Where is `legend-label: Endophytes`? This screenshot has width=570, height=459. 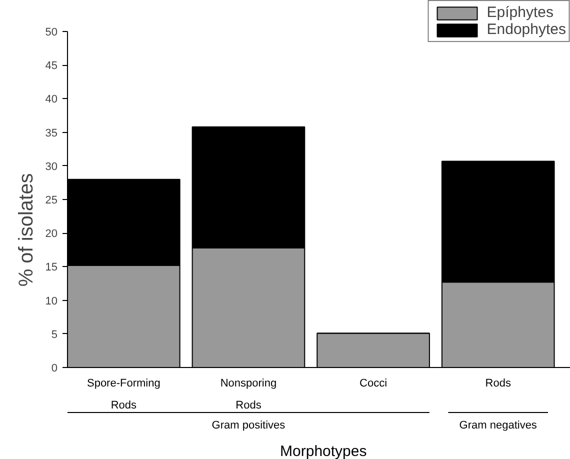 legend-label: Endophytes is located at coordinates (526, 29).